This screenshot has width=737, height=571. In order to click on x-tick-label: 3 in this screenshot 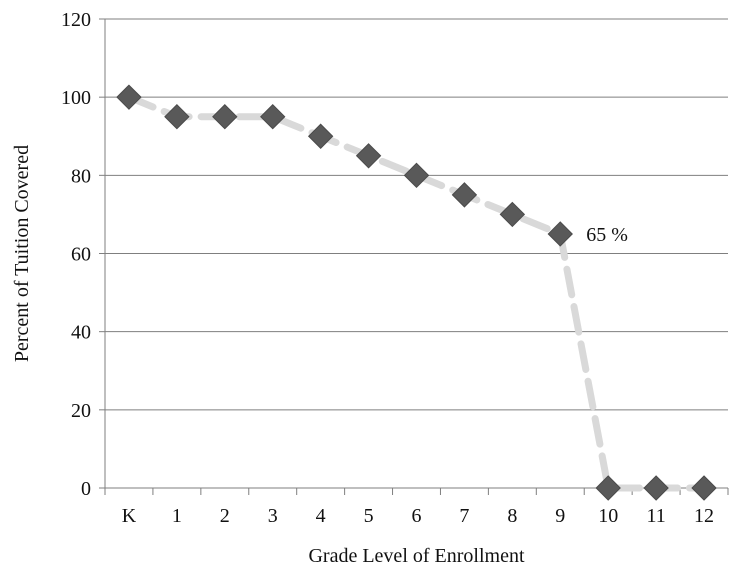, I will do `click(273, 516)`.